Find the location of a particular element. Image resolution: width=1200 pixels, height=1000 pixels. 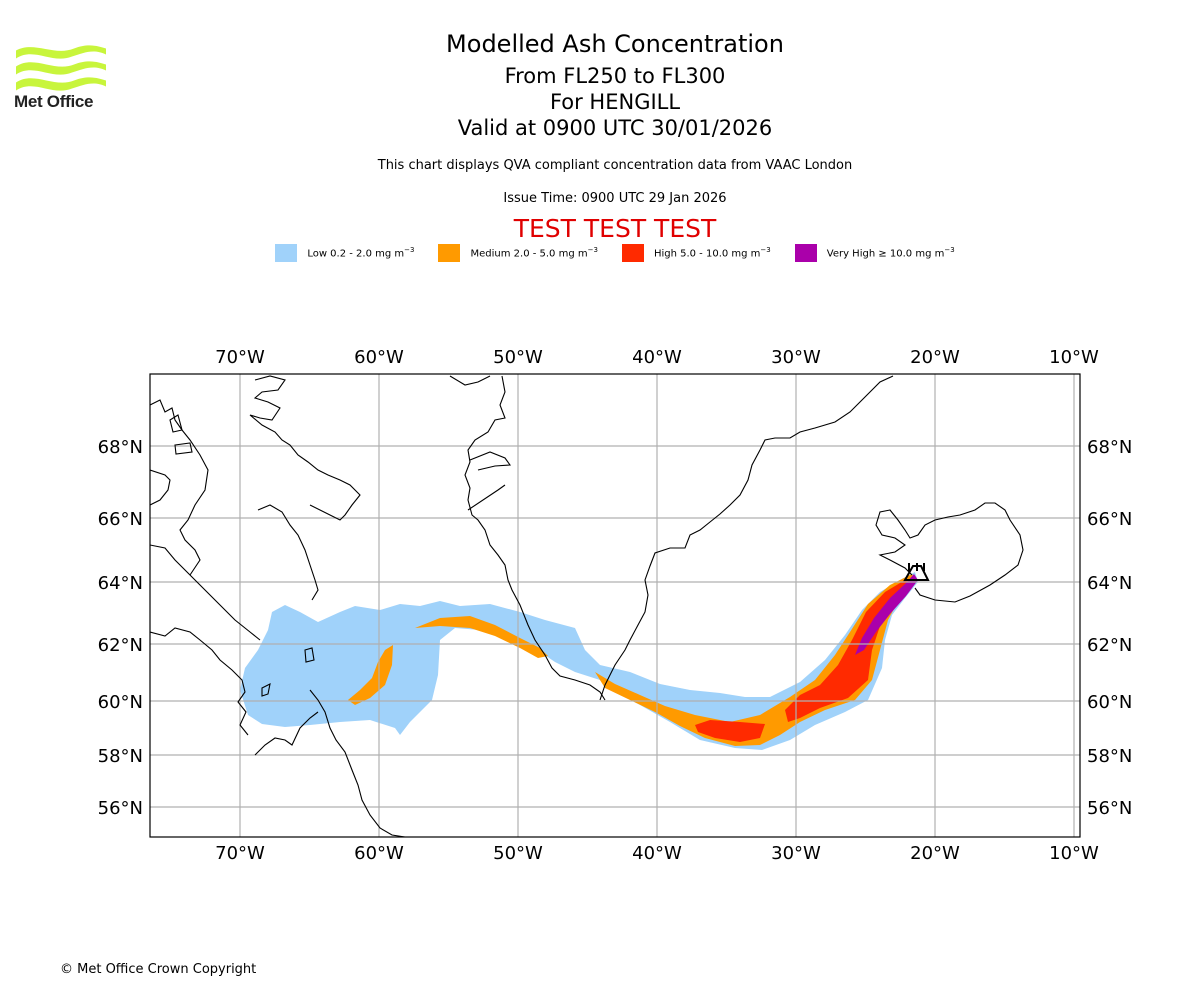

ash-very-high-region is located at coordinates (886, 614).